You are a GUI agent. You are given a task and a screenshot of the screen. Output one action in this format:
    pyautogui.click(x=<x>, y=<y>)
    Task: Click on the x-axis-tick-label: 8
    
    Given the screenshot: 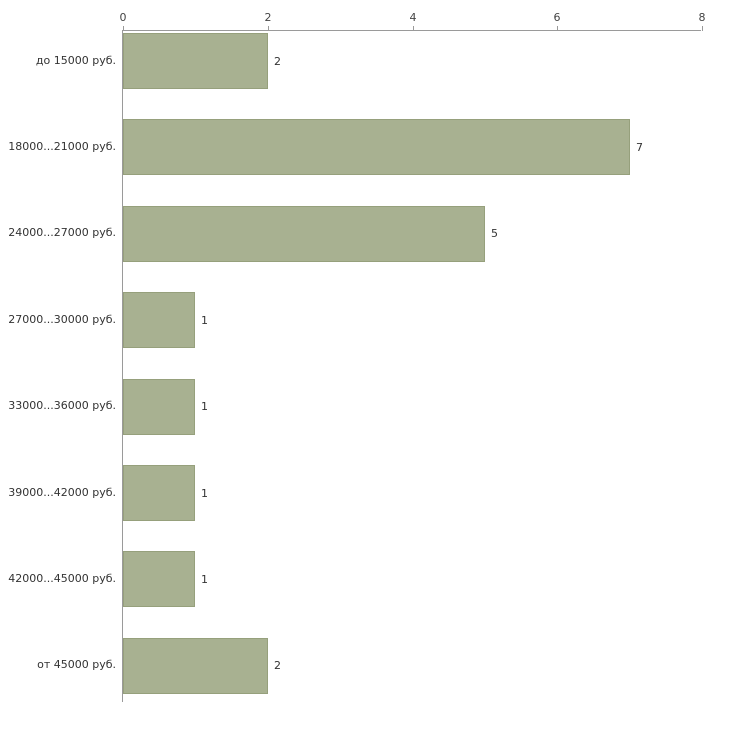 What is the action you would take?
    pyautogui.click(x=702, y=17)
    